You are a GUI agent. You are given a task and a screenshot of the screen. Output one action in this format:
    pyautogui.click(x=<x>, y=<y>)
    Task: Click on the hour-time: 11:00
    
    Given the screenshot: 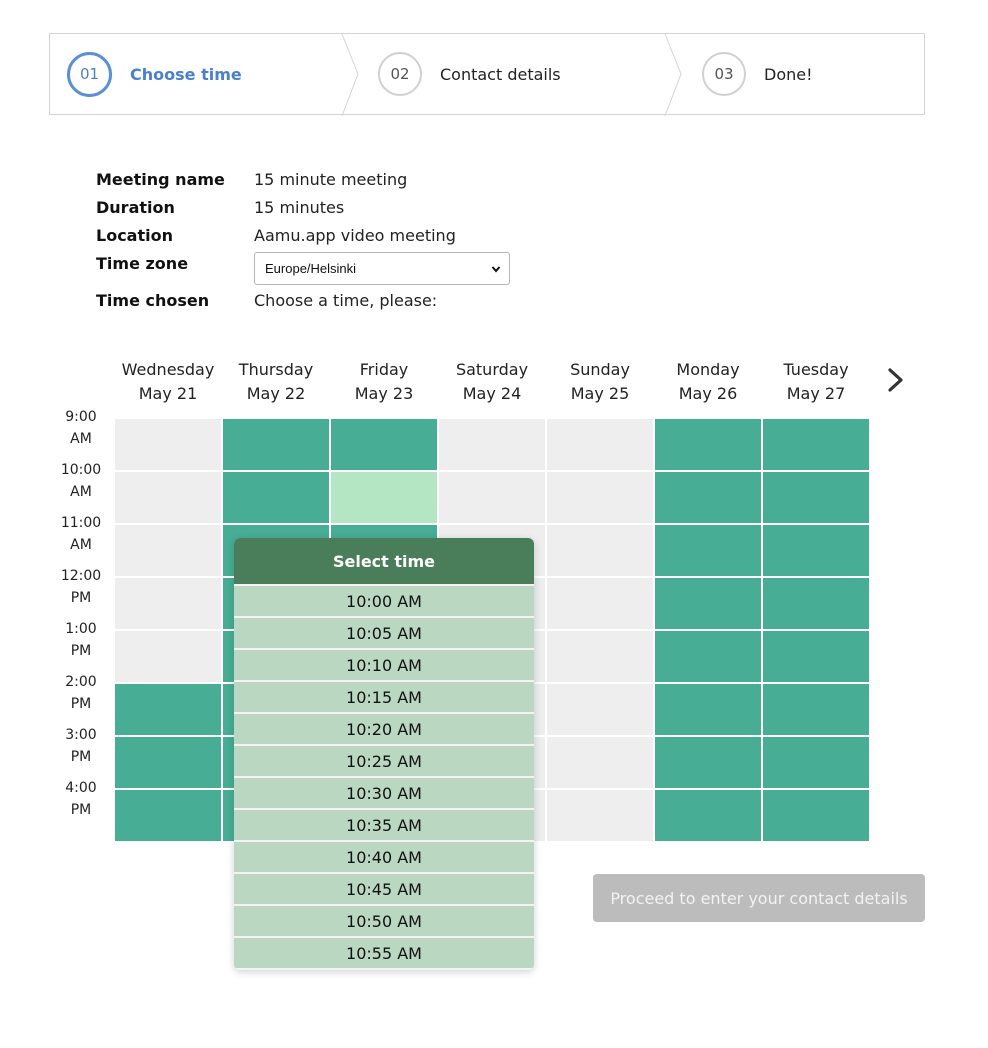 What is the action you would take?
    pyautogui.click(x=81, y=523)
    